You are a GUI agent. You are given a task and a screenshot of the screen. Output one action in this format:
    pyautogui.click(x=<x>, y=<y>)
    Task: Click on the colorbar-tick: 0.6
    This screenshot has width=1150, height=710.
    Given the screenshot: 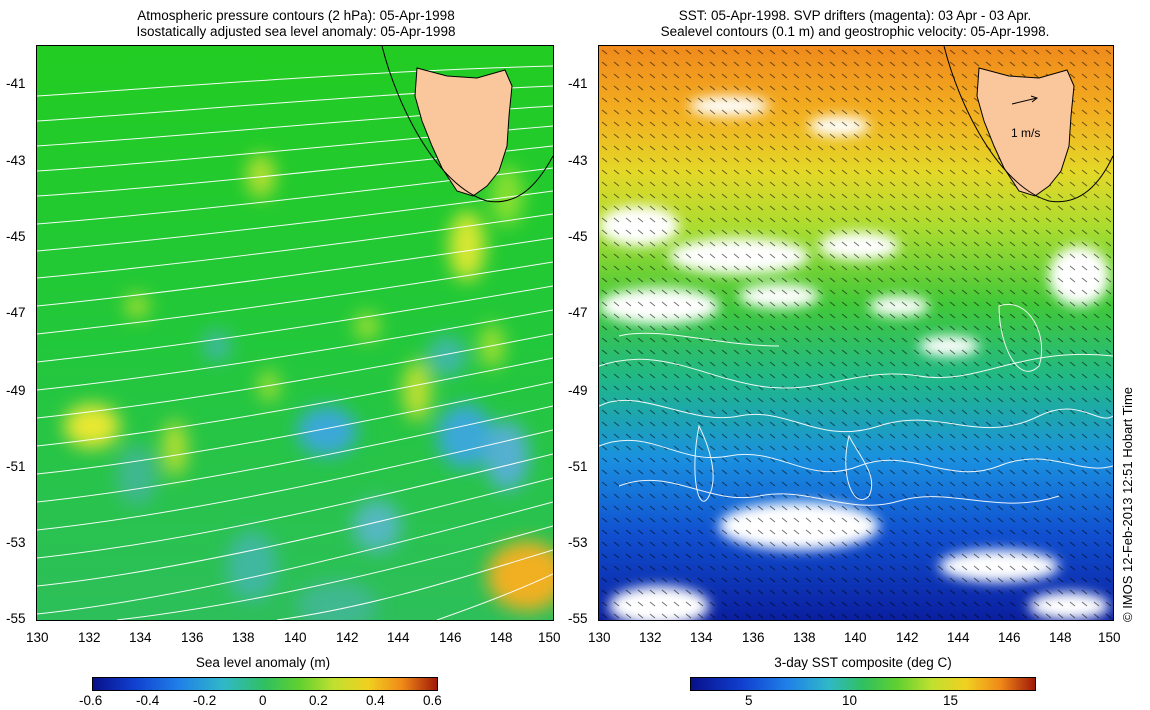 What is the action you would take?
    pyautogui.click(x=432, y=700)
    